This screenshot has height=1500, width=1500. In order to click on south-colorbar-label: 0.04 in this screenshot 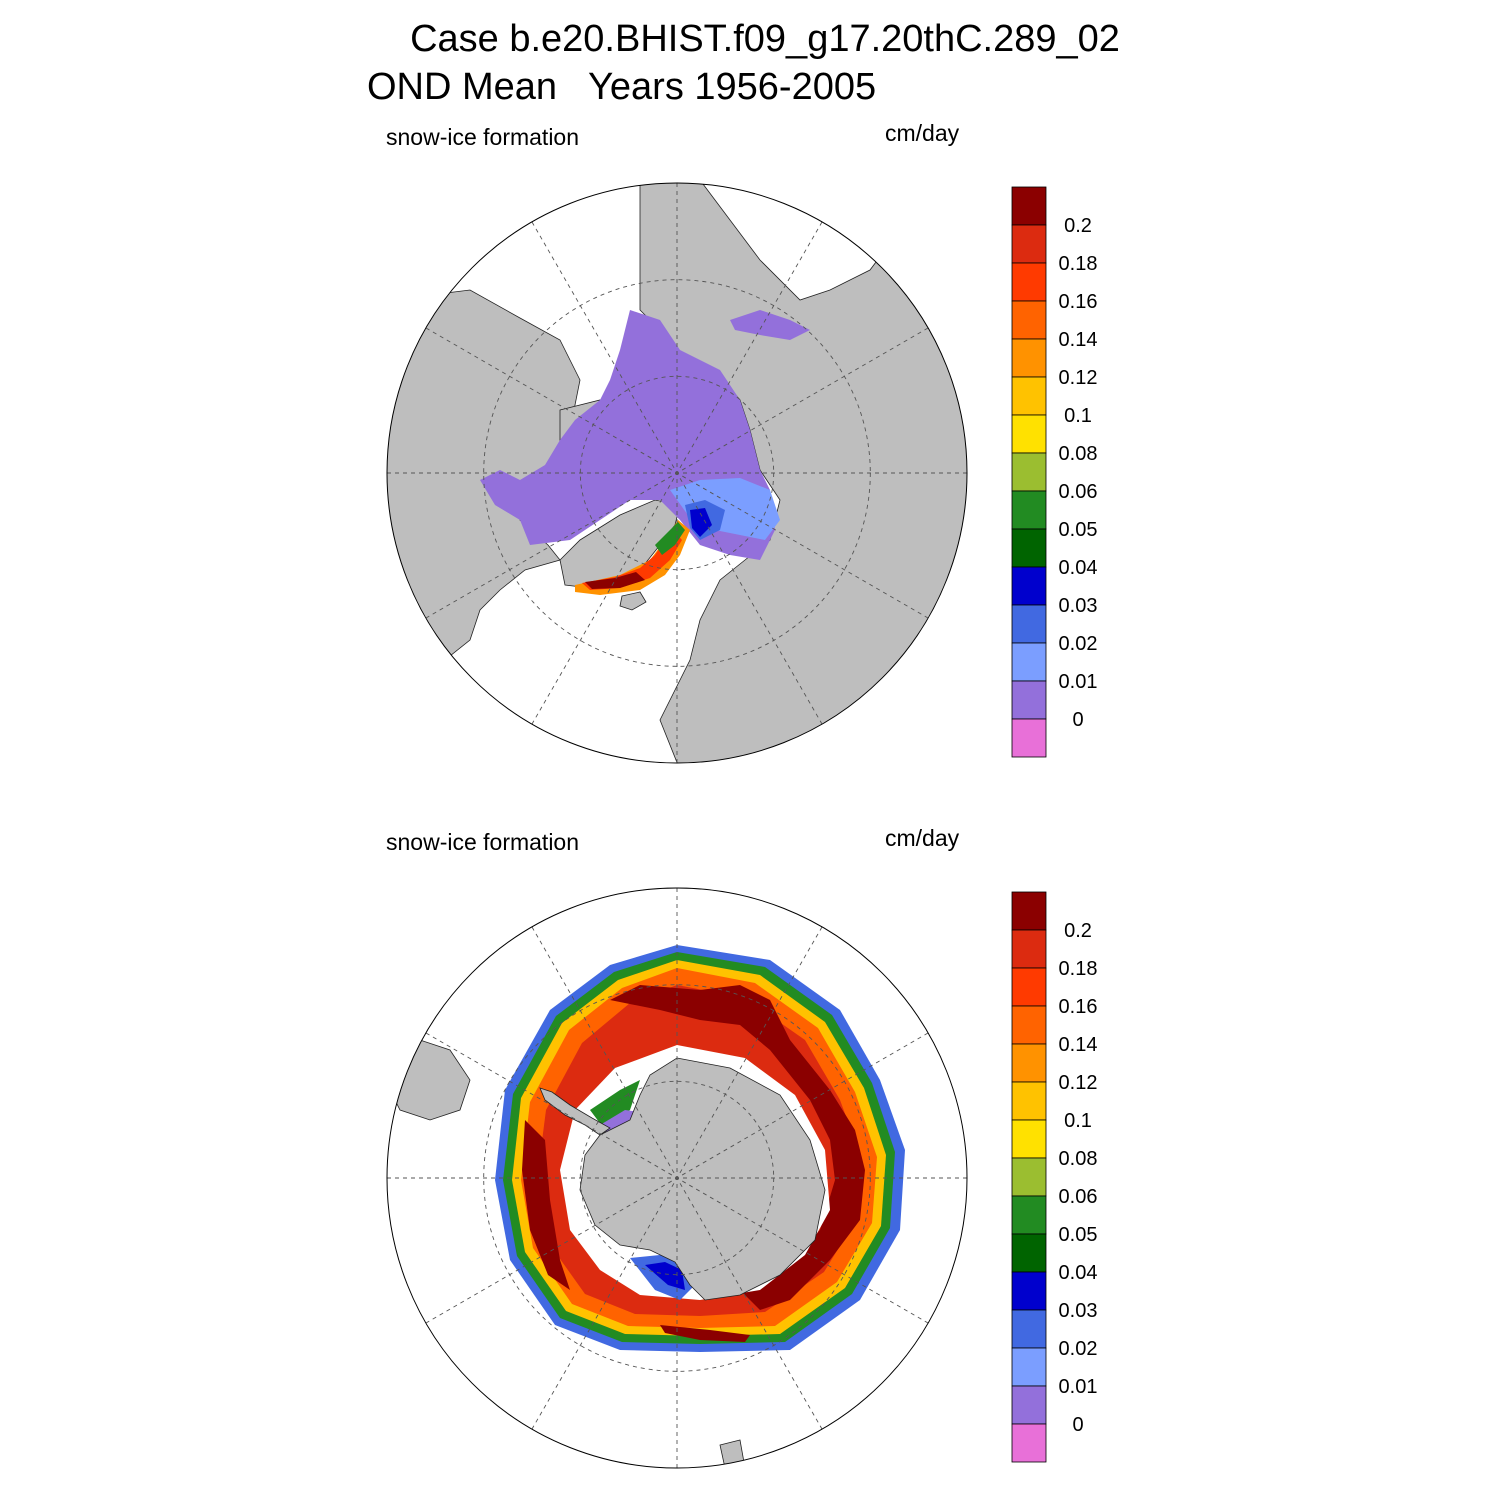, I will do `click(1078, 1273)`.